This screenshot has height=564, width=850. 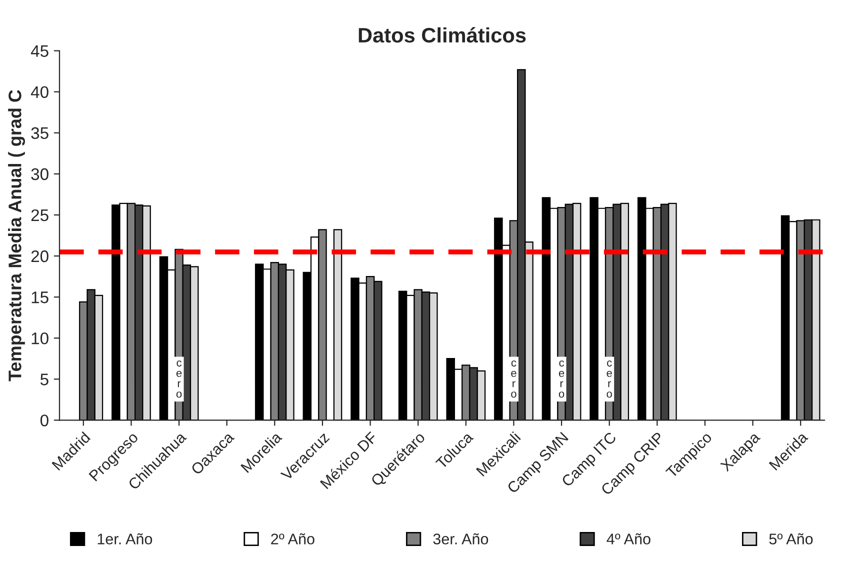 What do you see at coordinates (39, 51) in the screenshot?
I see `y-tick-label: 45` at bounding box center [39, 51].